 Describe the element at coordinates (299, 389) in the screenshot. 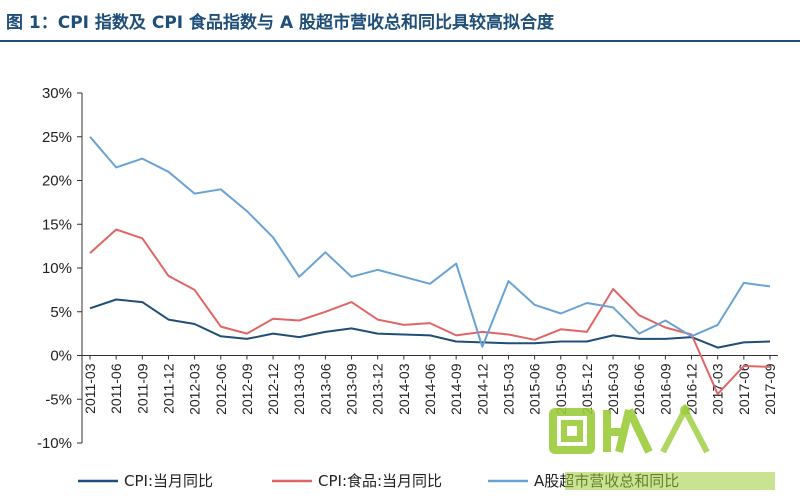

I see `x-tick-label: 2013-03` at that location.